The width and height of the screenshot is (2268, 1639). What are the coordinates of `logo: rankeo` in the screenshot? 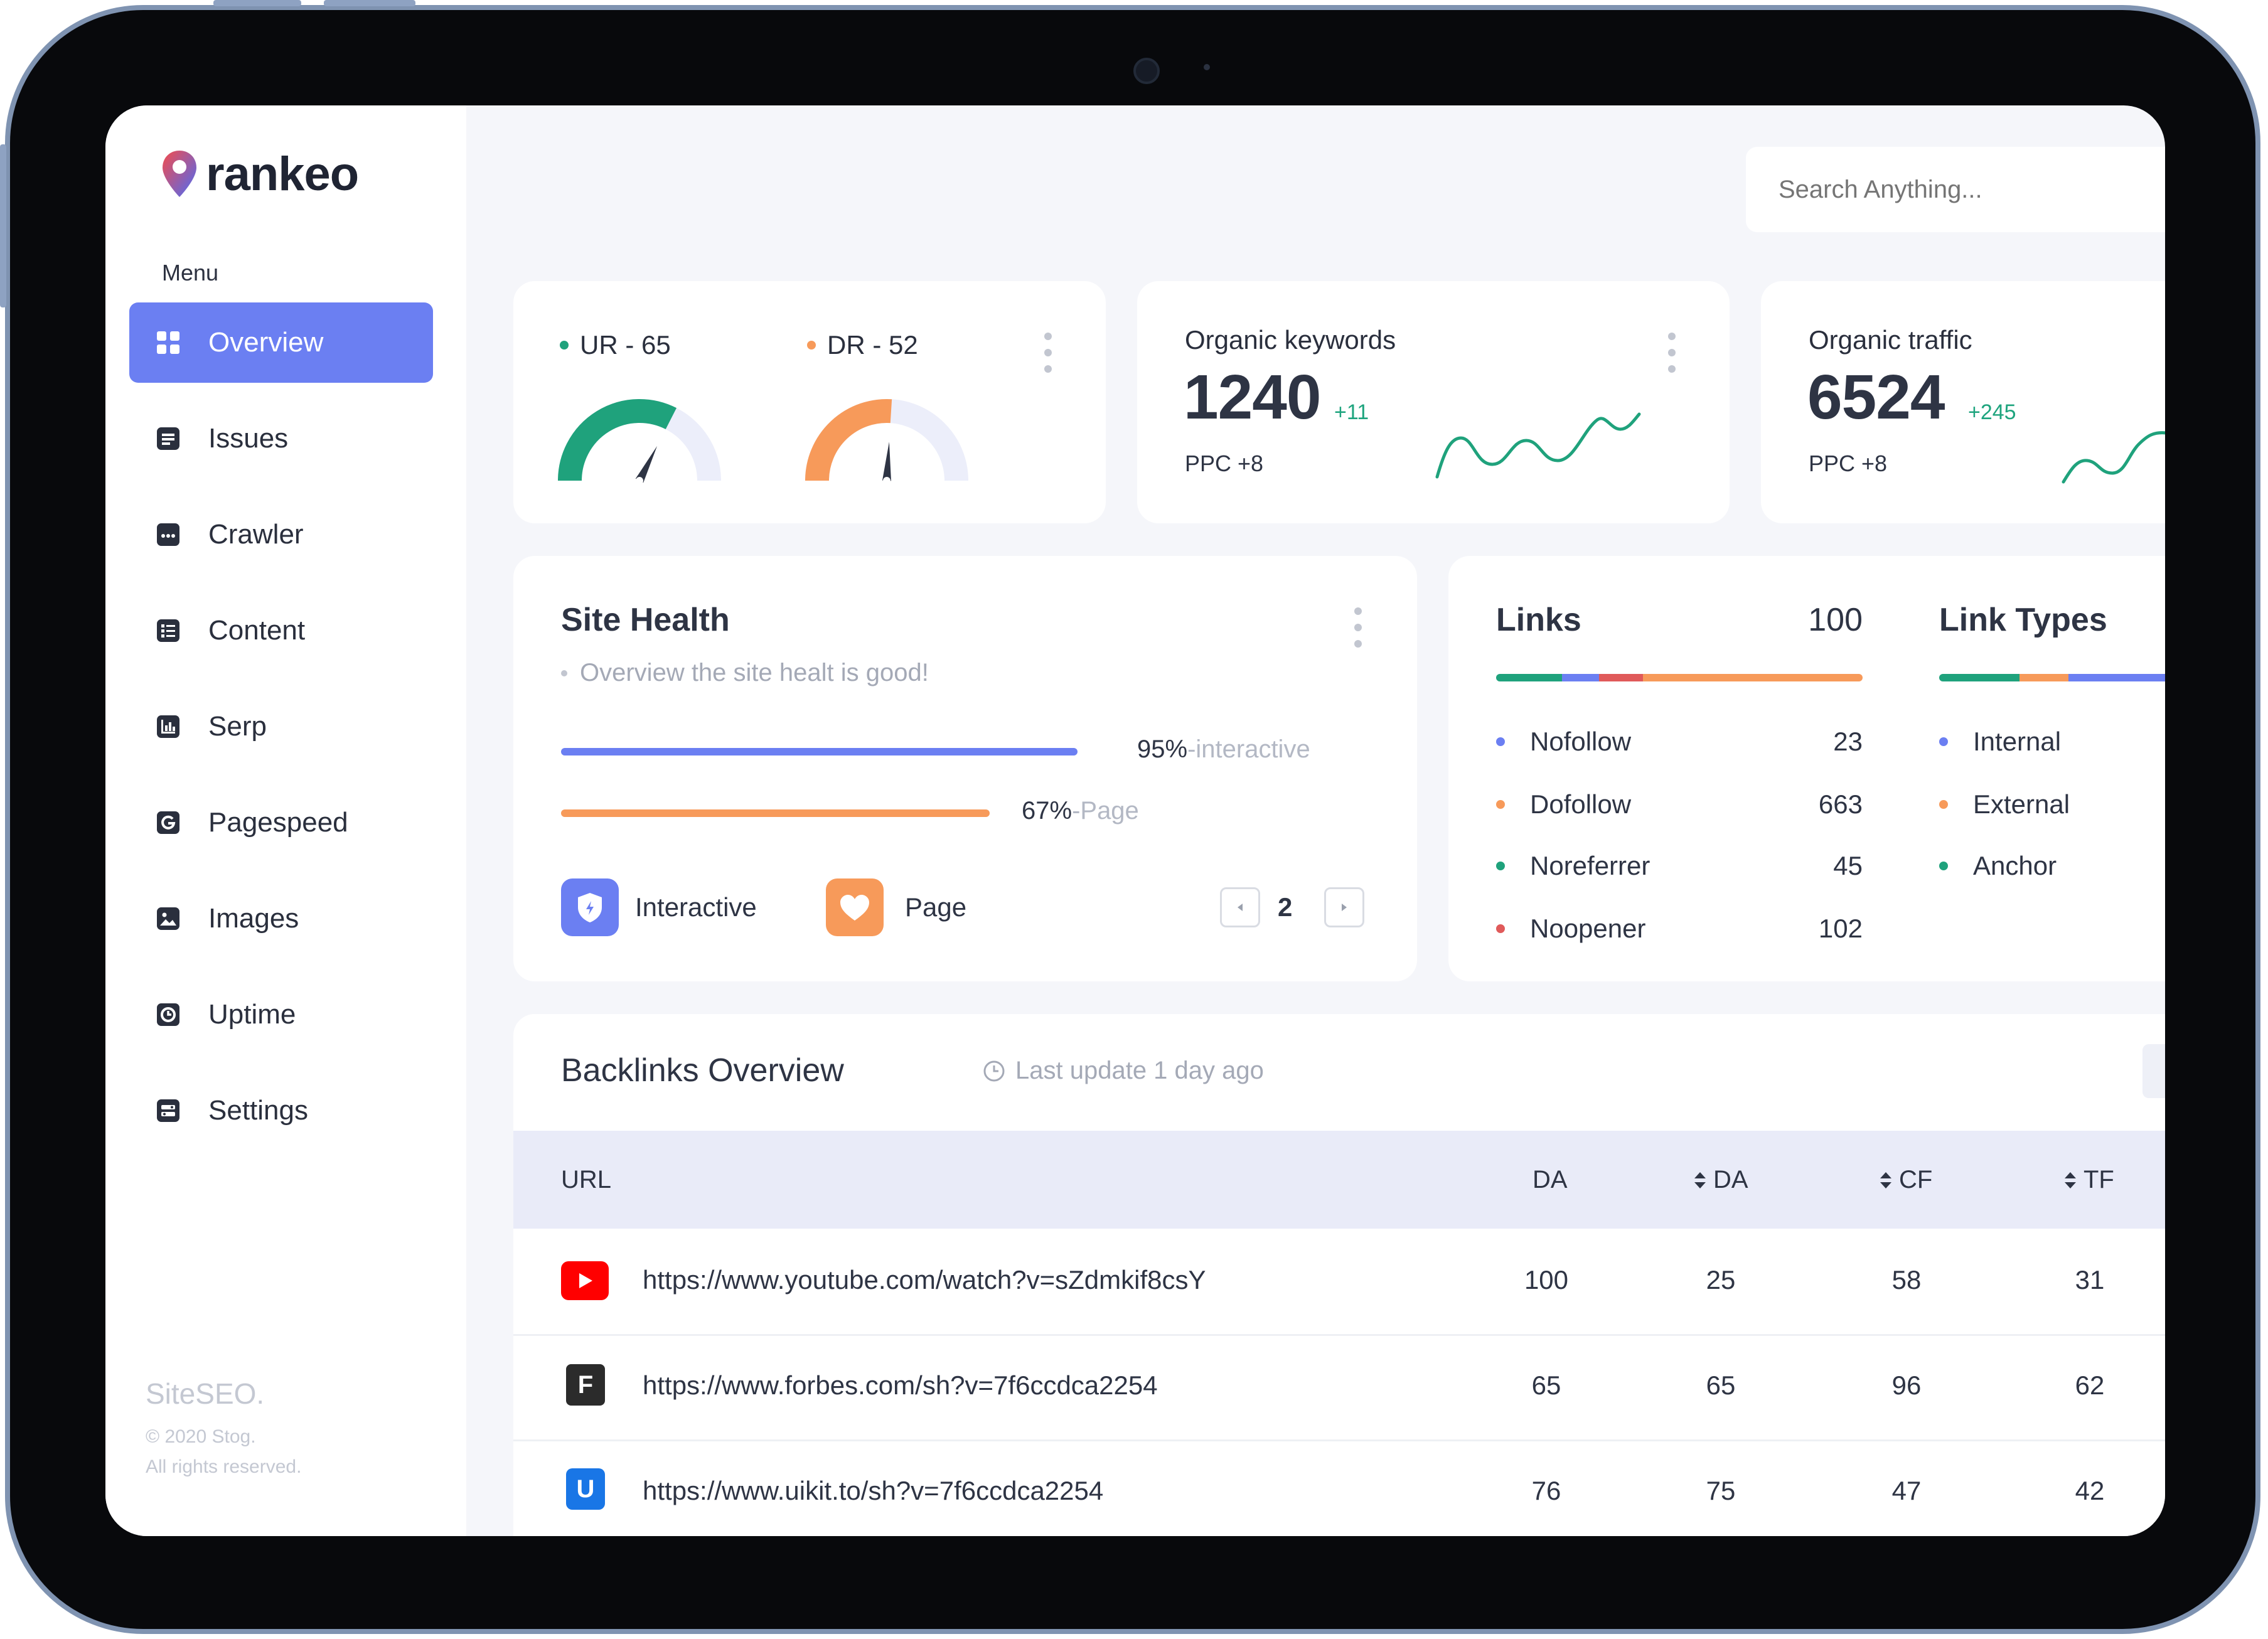 It's located at (260, 174).